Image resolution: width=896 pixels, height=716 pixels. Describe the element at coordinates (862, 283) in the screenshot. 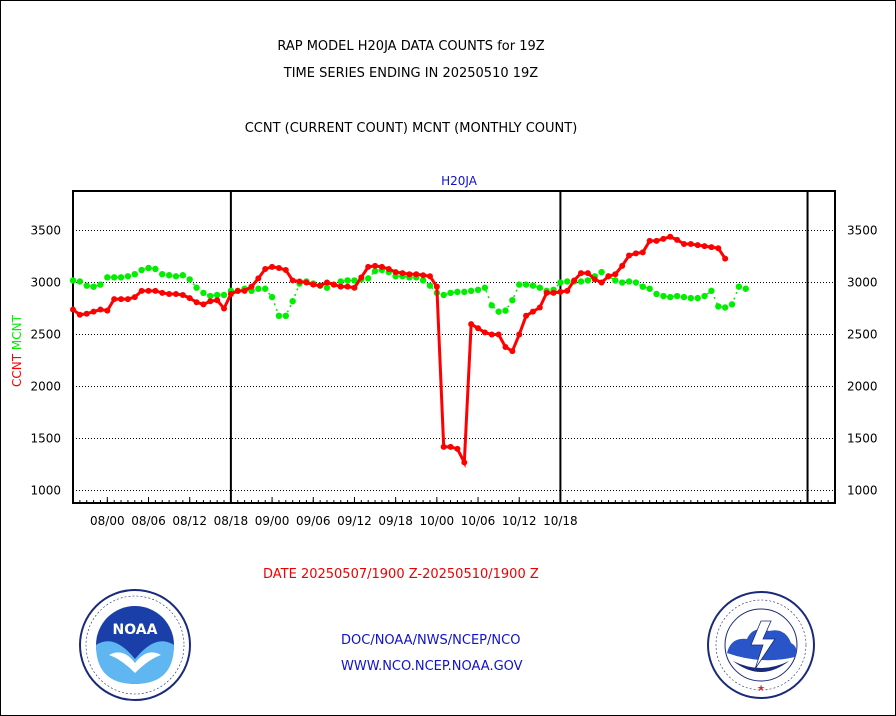

I see `y-tick-label-right: 3000` at that location.